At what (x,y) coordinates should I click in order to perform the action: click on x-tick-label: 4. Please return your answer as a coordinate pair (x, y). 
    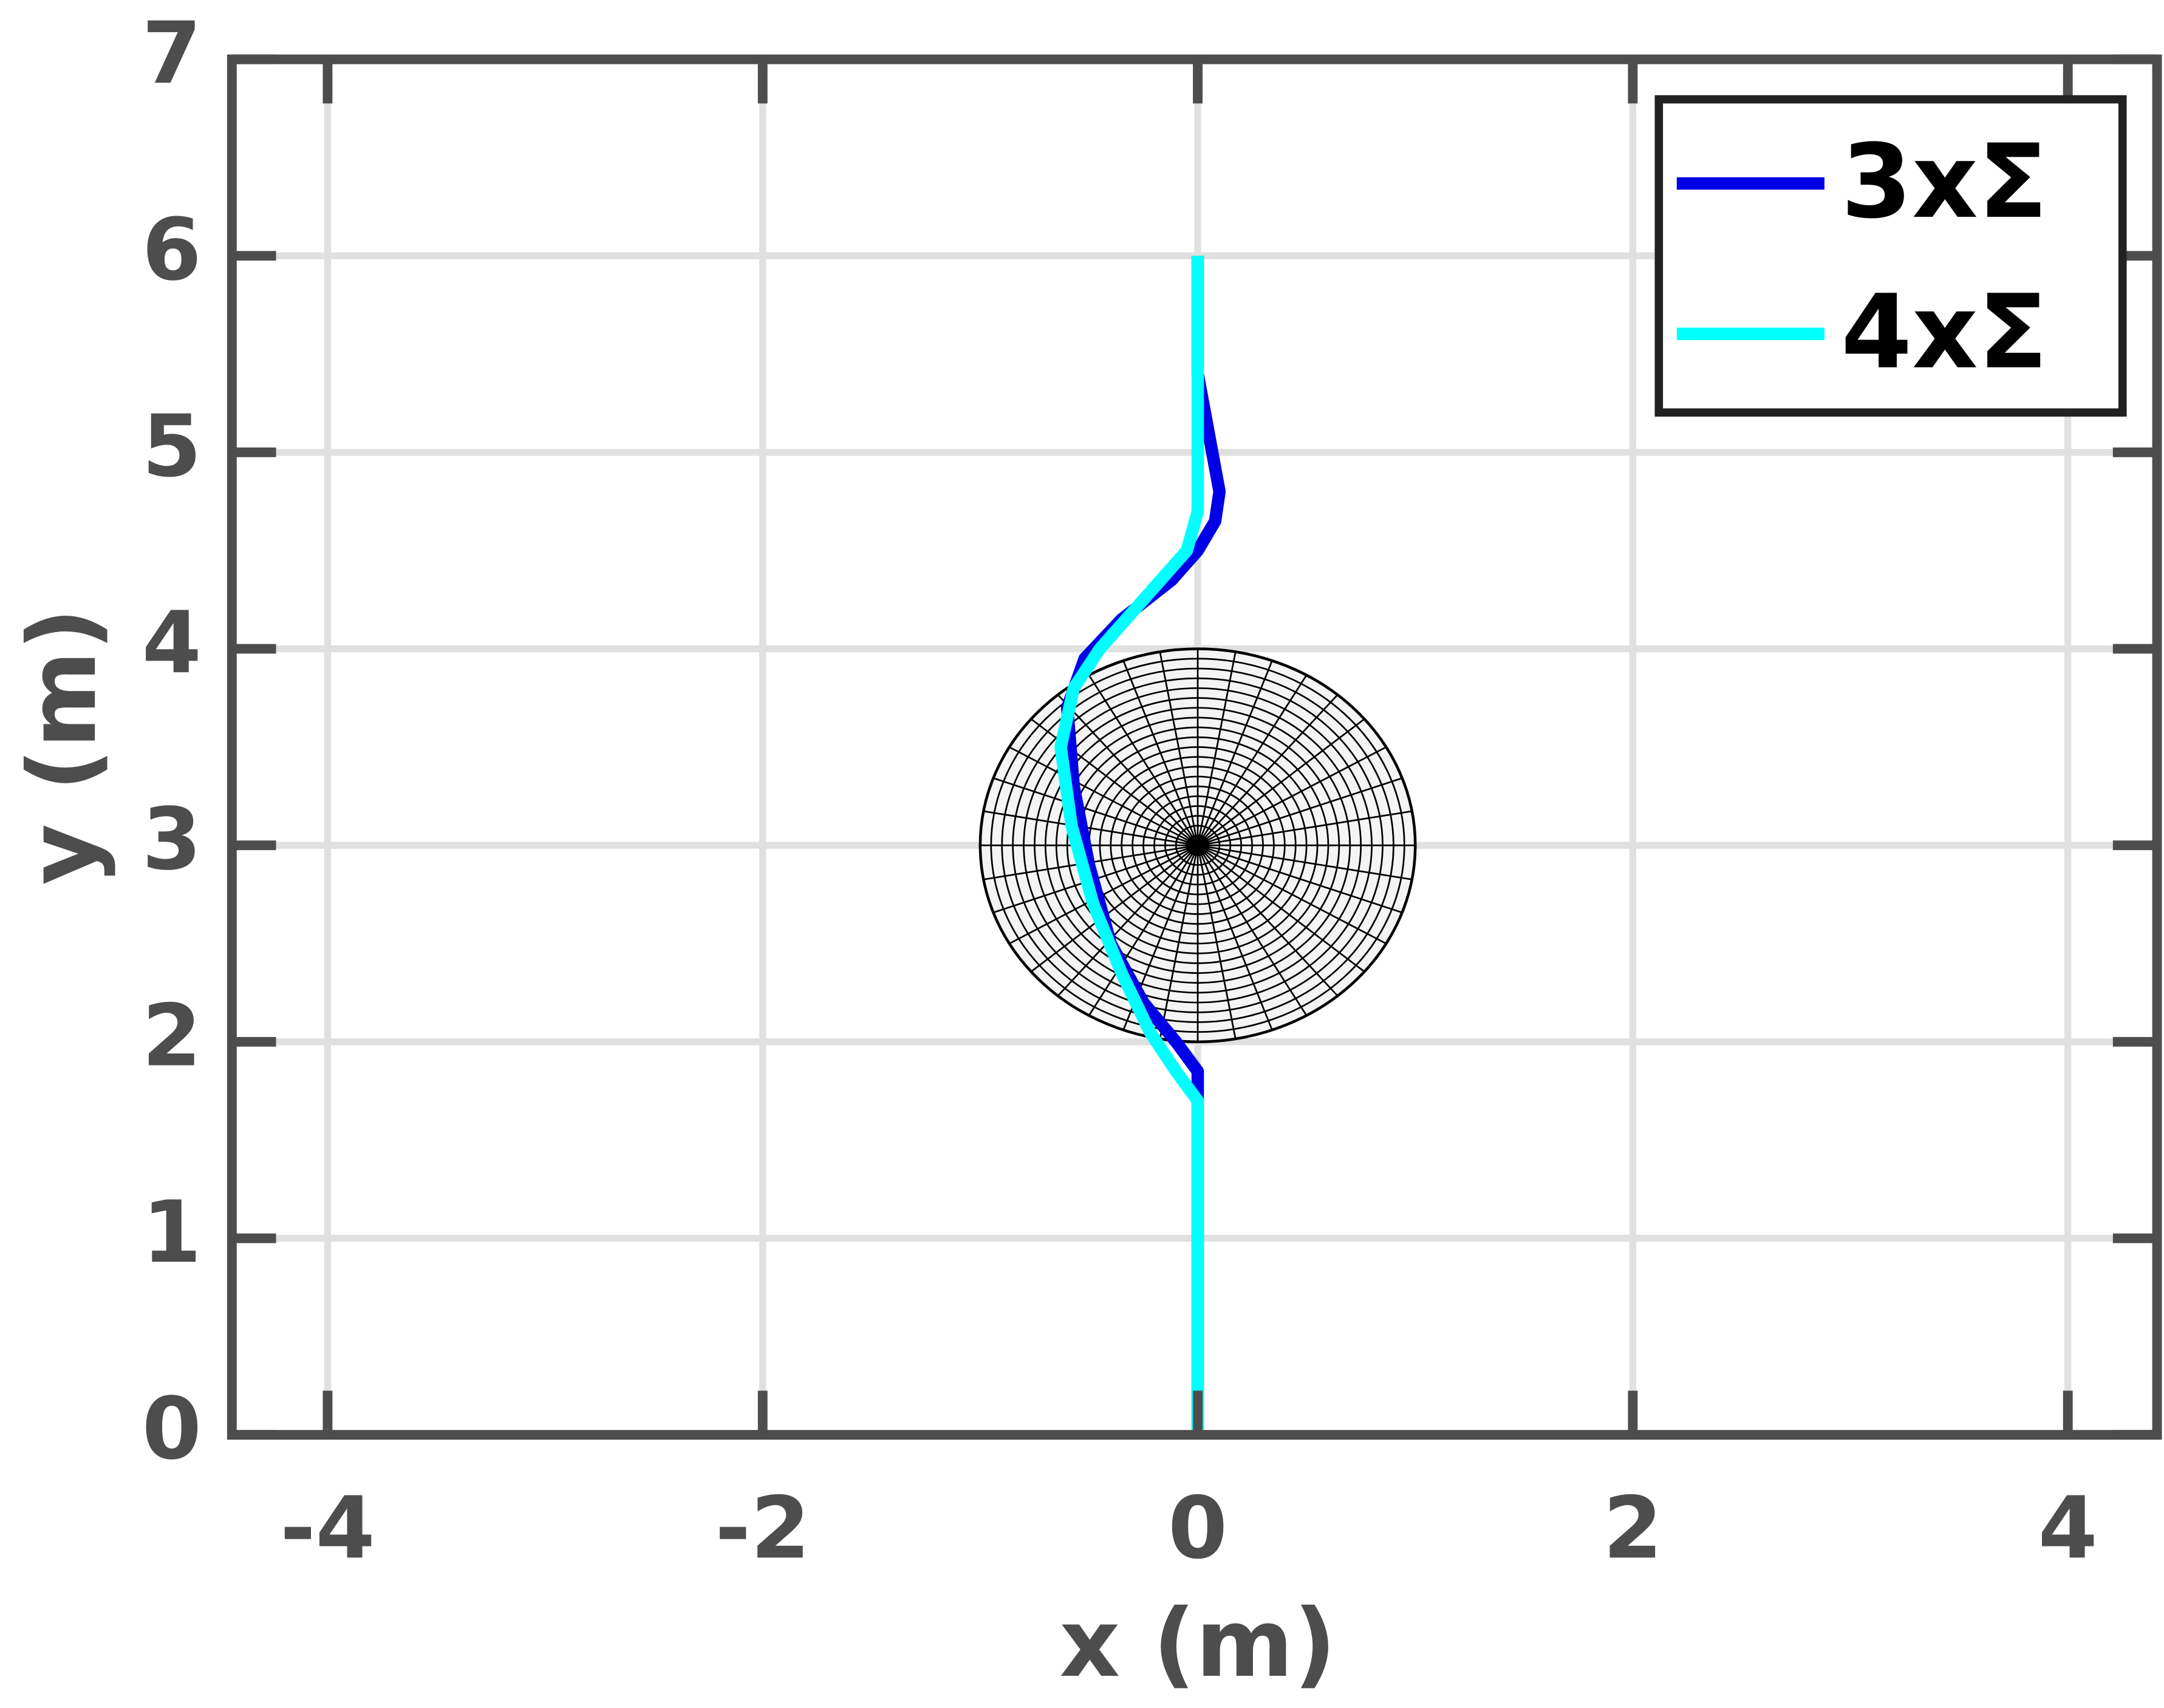
    Looking at the image, I should click on (2068, 1528).